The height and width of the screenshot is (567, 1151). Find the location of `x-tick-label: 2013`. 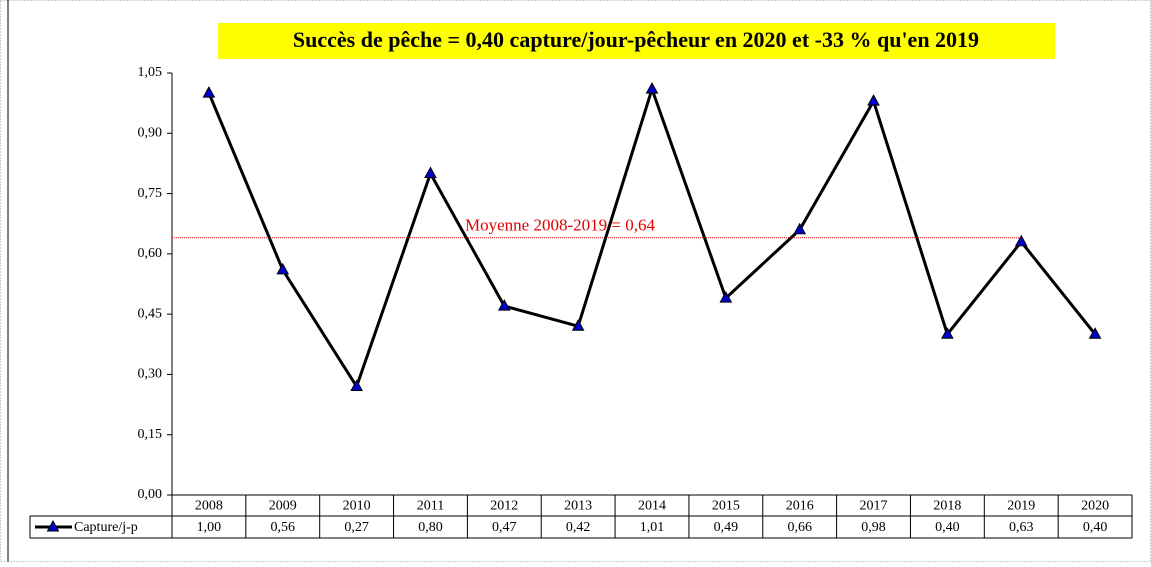

x-tick-label: 2013 is located at coordinates (578, 506).